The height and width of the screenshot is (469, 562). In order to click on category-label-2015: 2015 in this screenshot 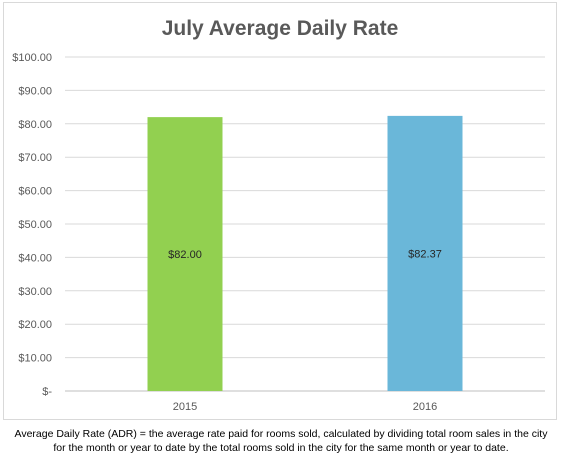, I will do `click(185, 407)`.